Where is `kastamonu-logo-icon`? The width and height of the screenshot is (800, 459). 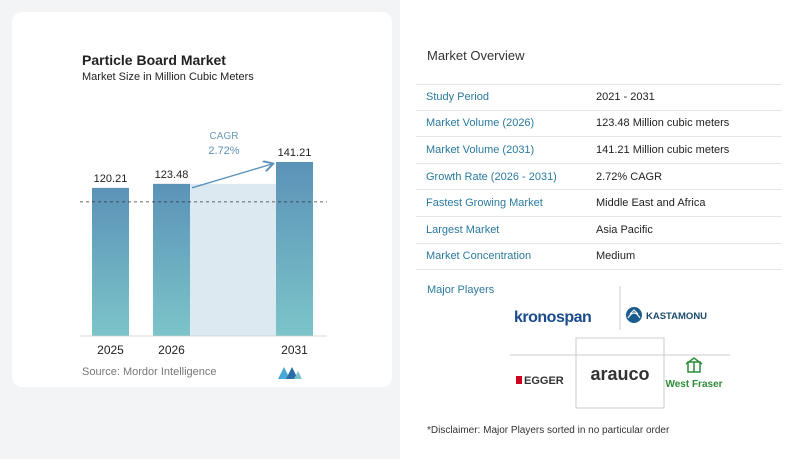
kastamonu-logo-icon is located at coordinates (634, 315).